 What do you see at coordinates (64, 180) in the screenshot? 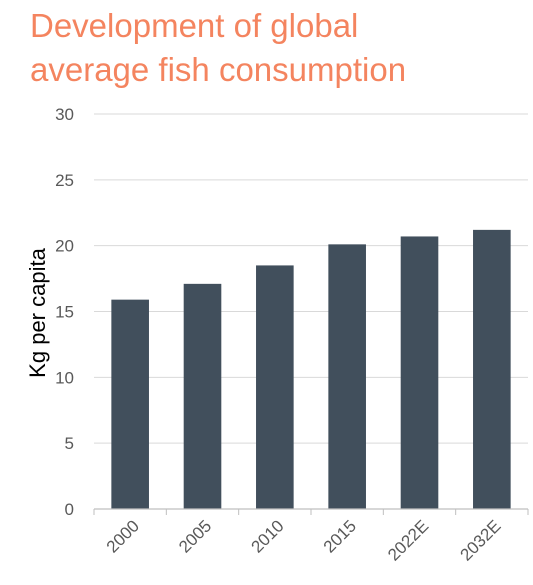
I see `y-tick-label: 25` at bounding box center [64, 180].